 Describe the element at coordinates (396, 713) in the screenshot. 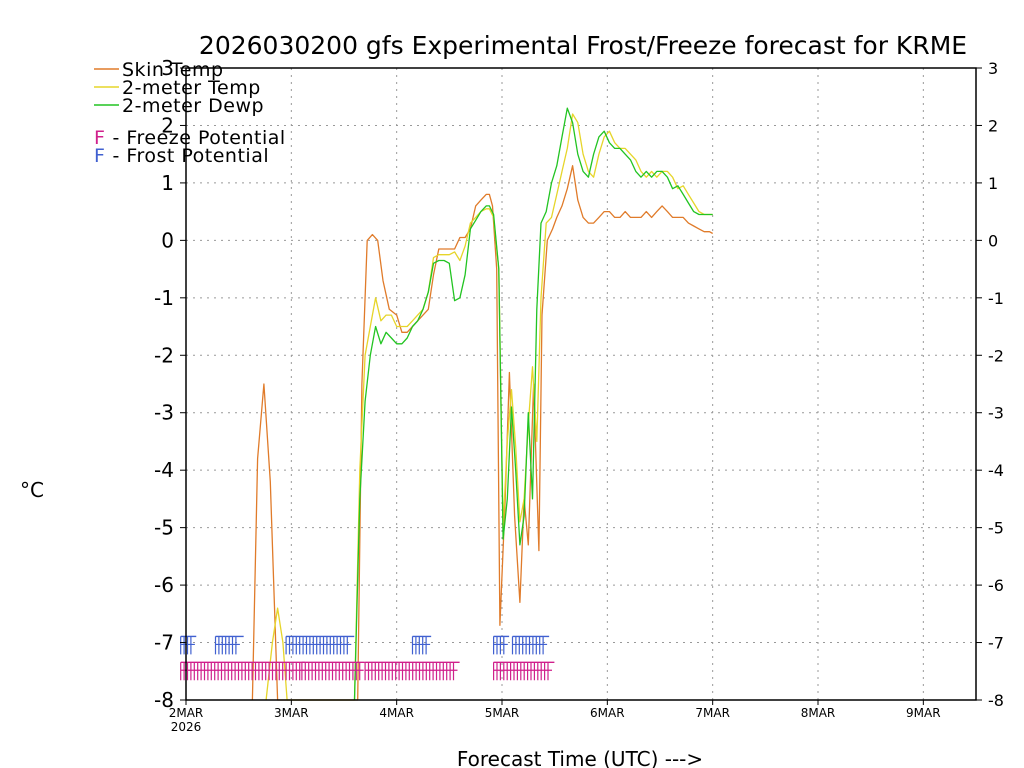

I see `x-tick-label: 4MAR` at that location.